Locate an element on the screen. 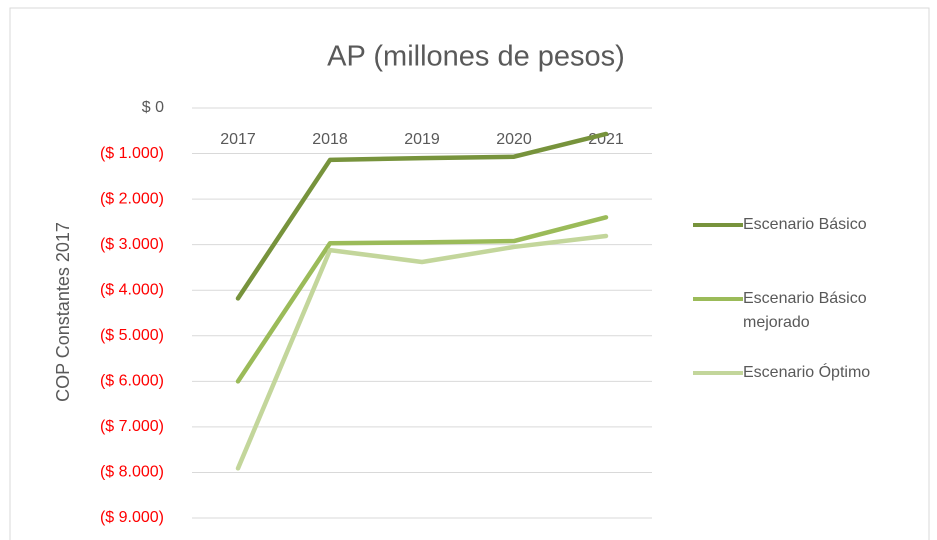 This screenshot has height=540, width=937. y-tick-label: ($ 5.000) is located at coordinates (132, 335).